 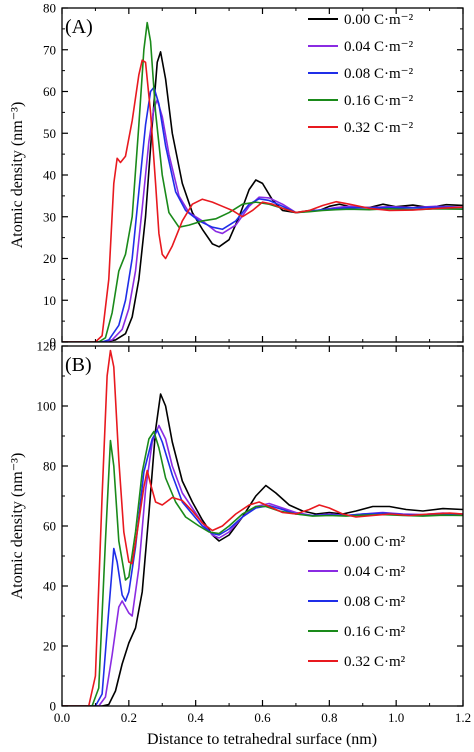 What do you see at coordinates (47, 406) in the screenshot?
I see `y-tick-label: 100` at bounding box center [47, 406].